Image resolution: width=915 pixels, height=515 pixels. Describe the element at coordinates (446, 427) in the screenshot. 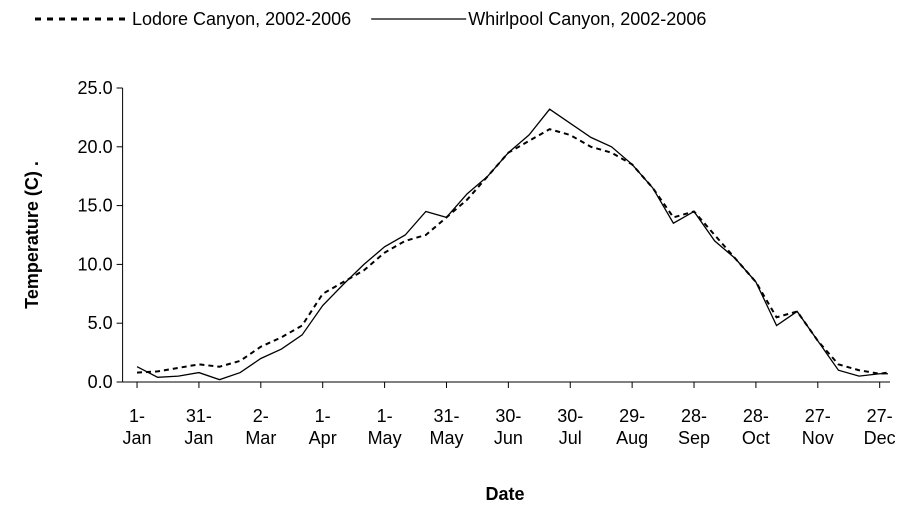

I see `x-tick-label: 31- May` at that location.